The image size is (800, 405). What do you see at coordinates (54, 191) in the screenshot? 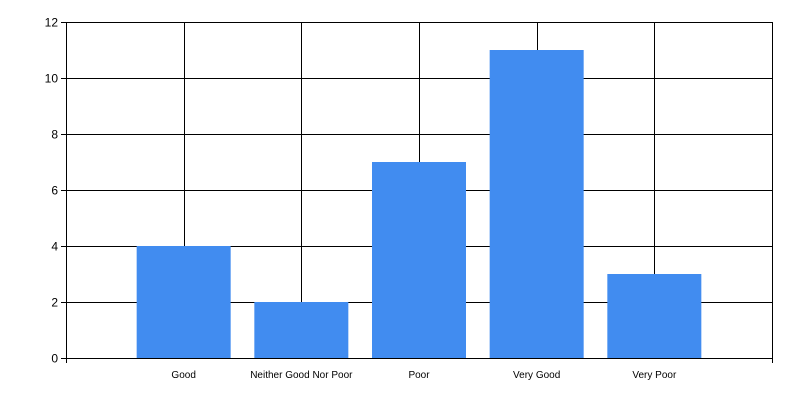
I see `y-tick-label: 6` at bounding box center [54, 191].